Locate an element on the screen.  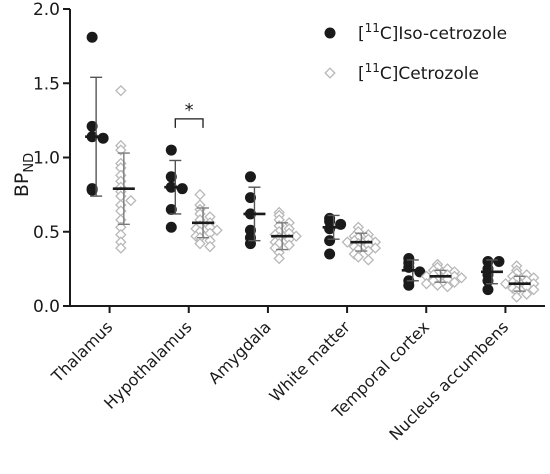
y-axis-ticks: 0.0 0.5 1.0 1.5 2.0 is located at coordinates (51, 158).